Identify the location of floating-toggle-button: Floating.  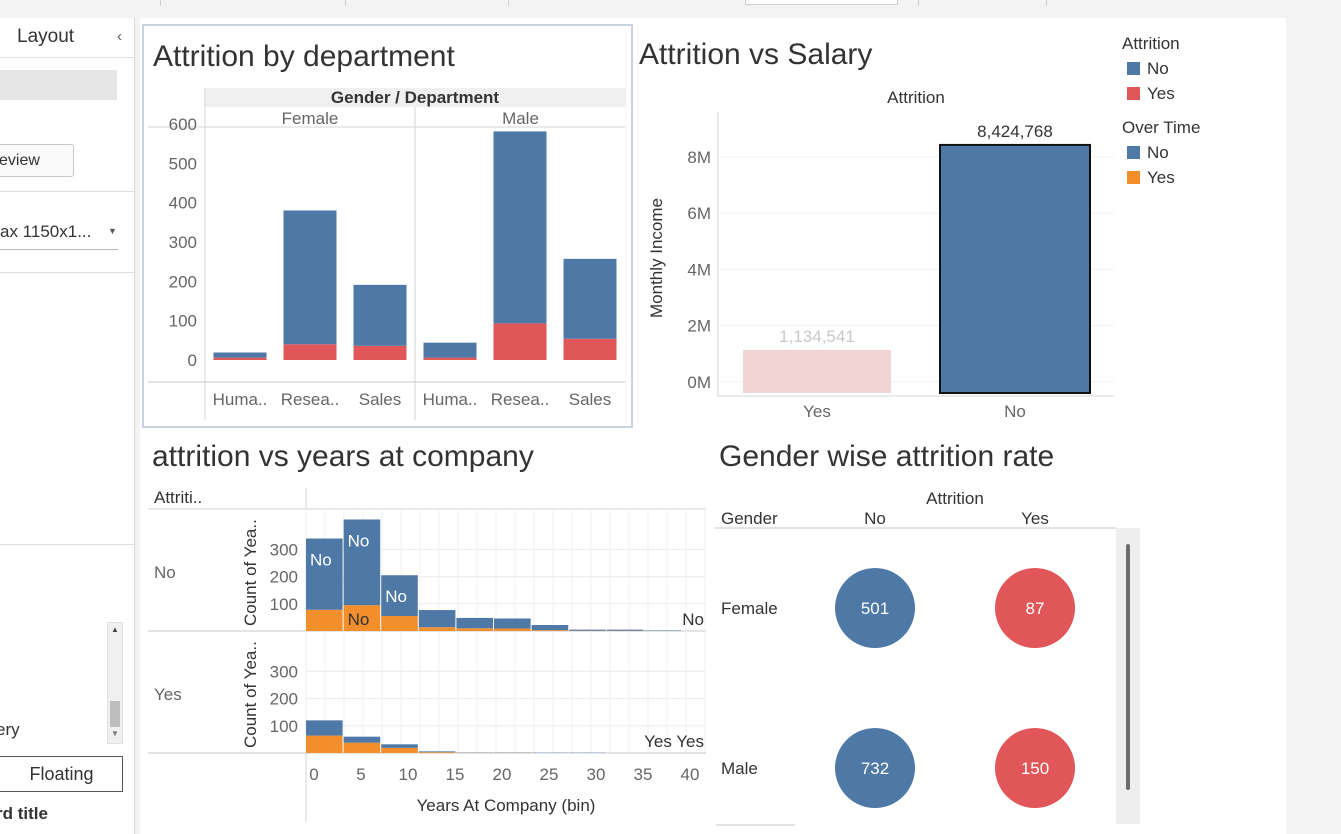
(61, 774).